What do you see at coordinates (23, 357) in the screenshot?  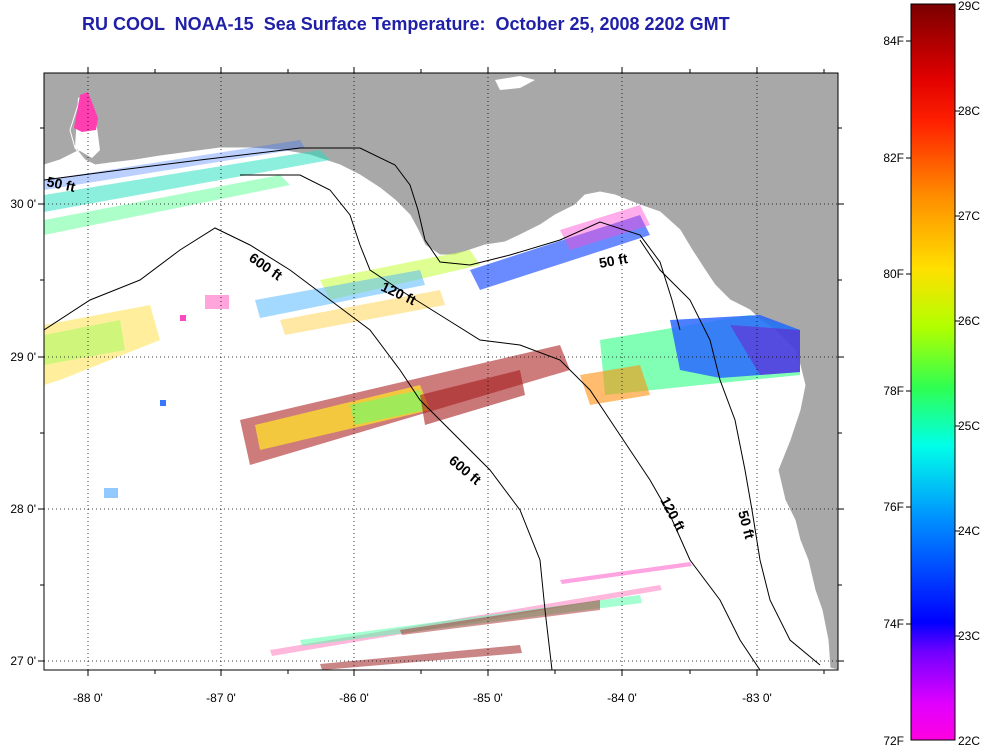 I see `y-tick-label: 29 0'` at bounding box center [23, 357].